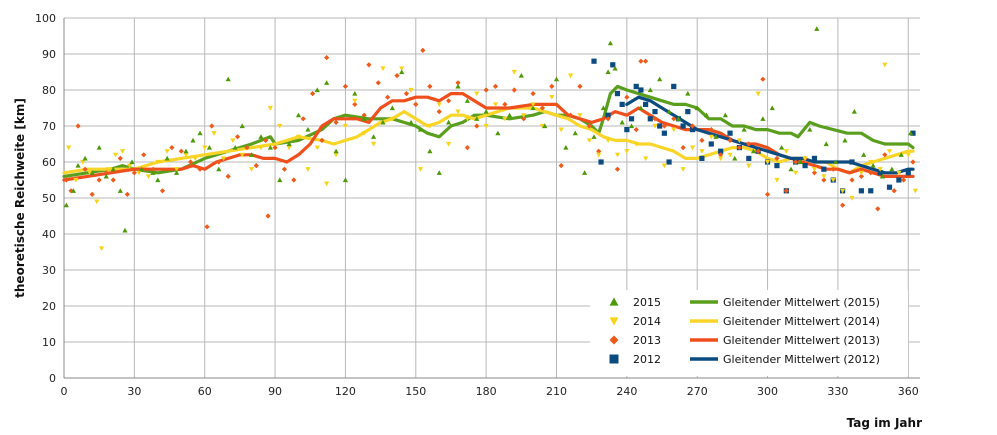  What do you see at coordinates (614, 321) in the screenshot?
I see `legend-marker-2014` at bounding box center [614, 321].